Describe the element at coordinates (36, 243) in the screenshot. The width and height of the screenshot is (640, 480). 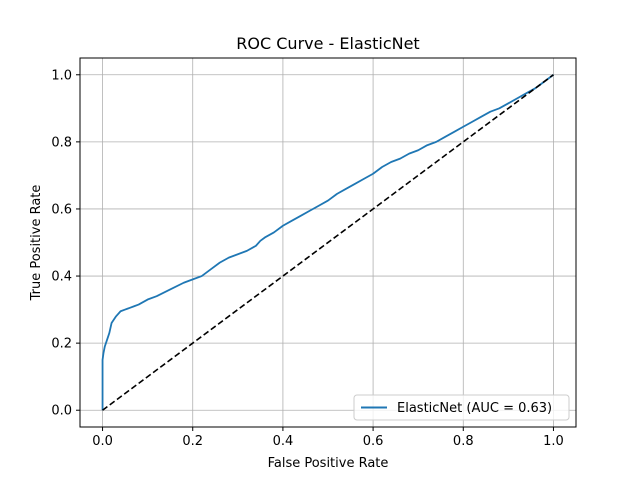
I see `y-axis-label: True Positive Rate` at that location.